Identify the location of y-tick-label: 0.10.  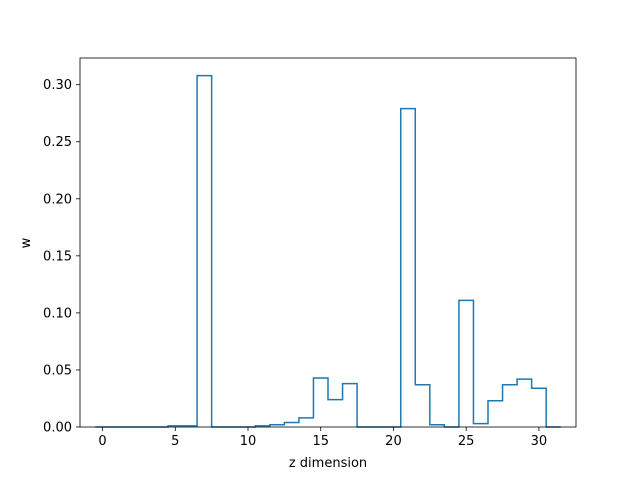
(57, 313).